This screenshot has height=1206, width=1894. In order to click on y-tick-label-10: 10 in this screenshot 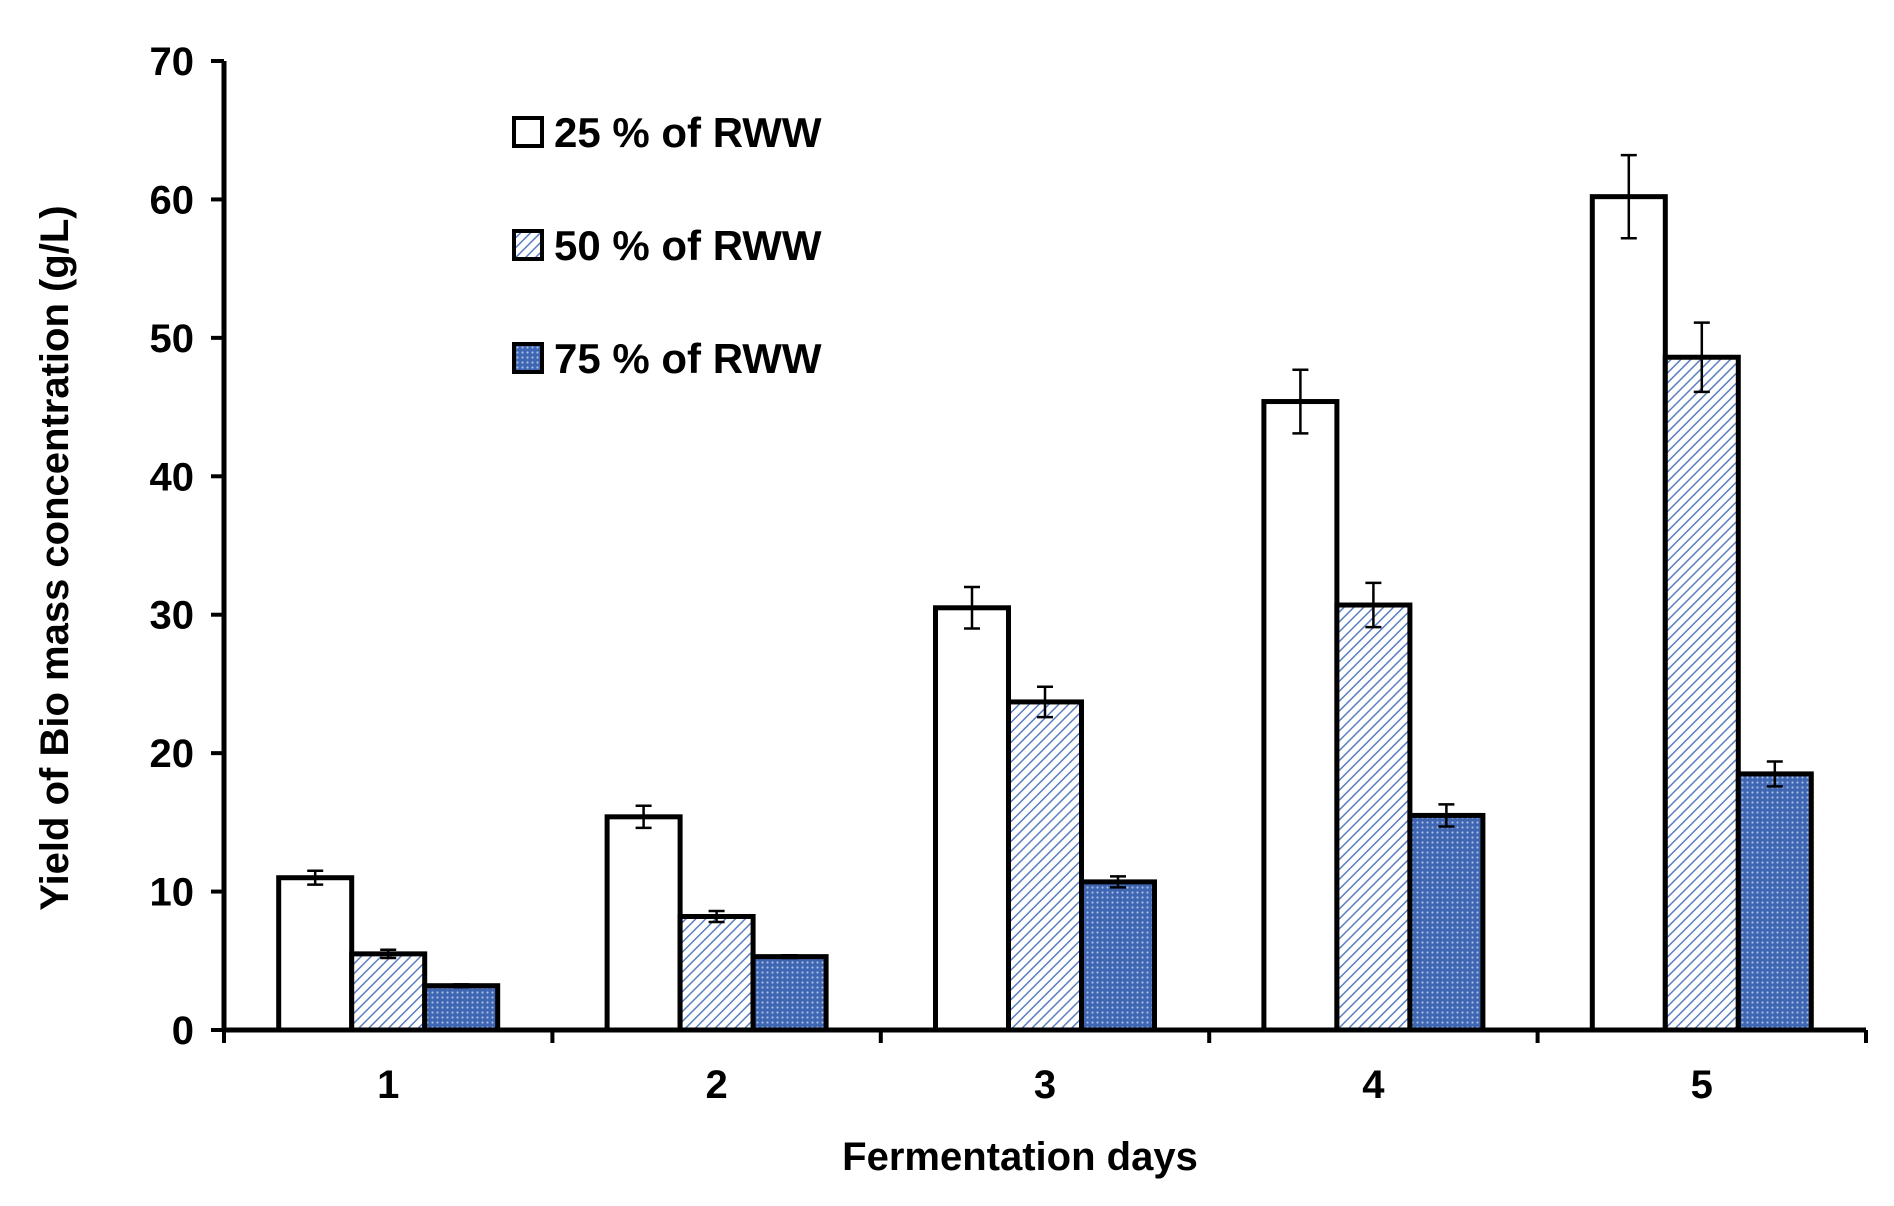, I will do `click(172, 893)`.